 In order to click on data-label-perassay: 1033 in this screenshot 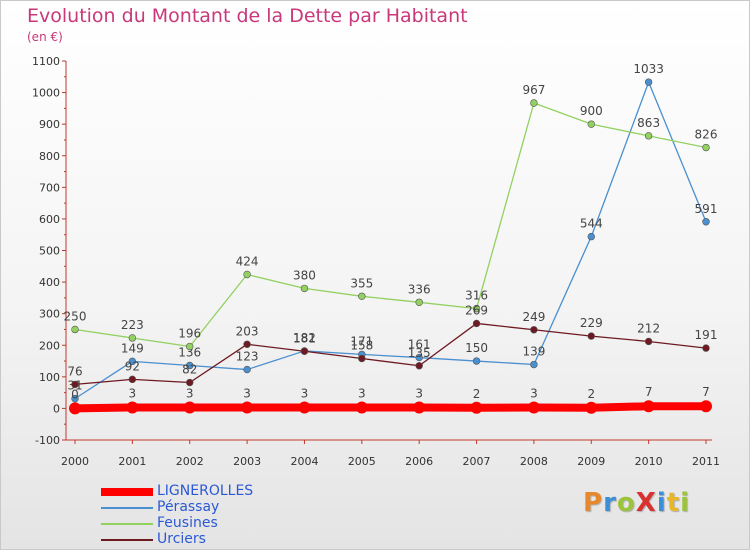, I will do `click(648, 69)`.